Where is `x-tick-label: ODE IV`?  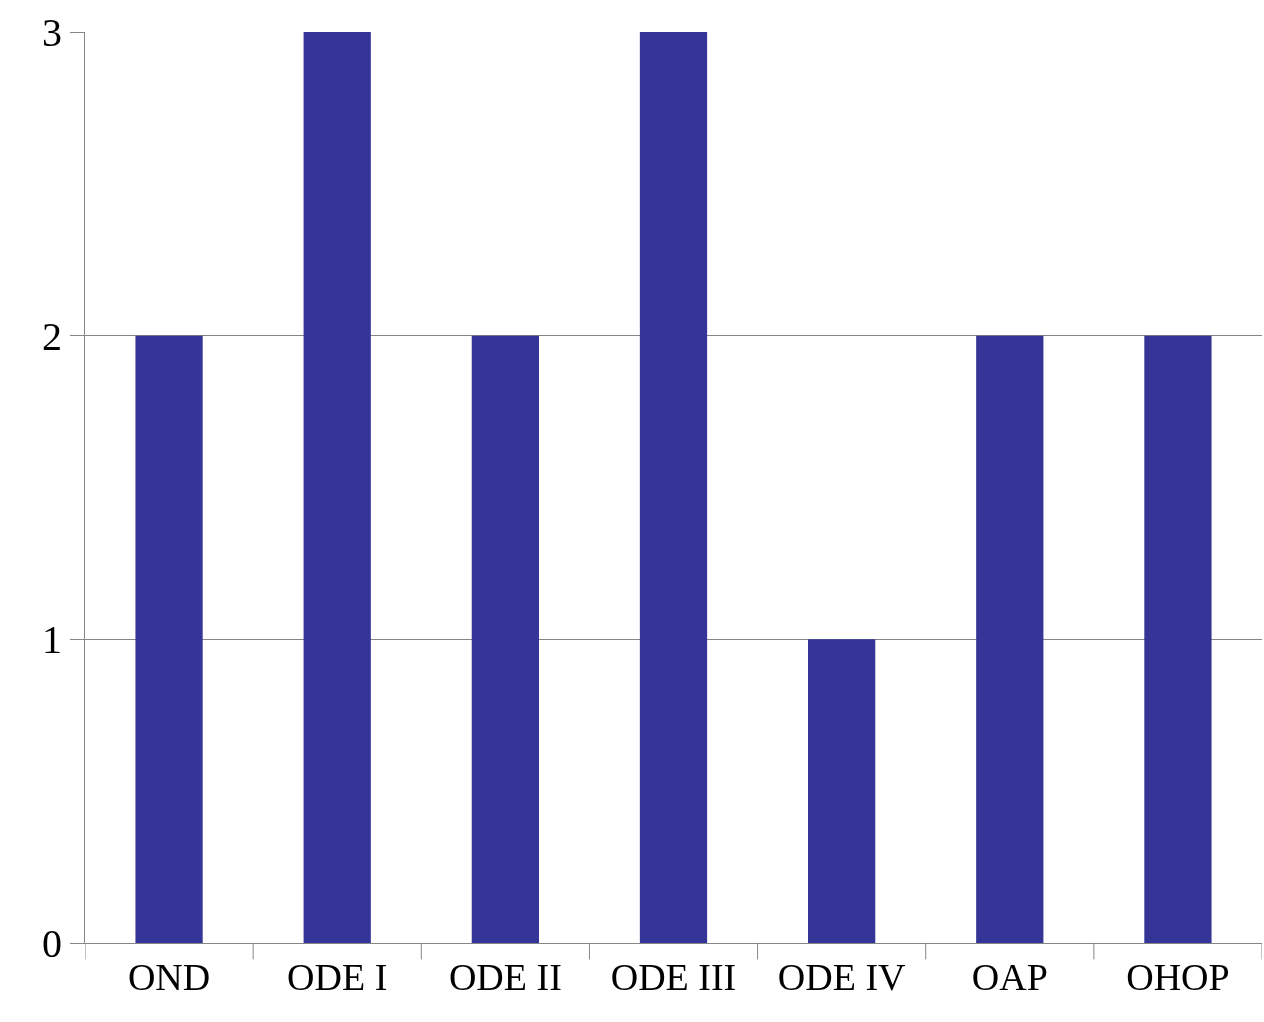
x-tick-label: ODE IV is located at coordinates (842, 976).